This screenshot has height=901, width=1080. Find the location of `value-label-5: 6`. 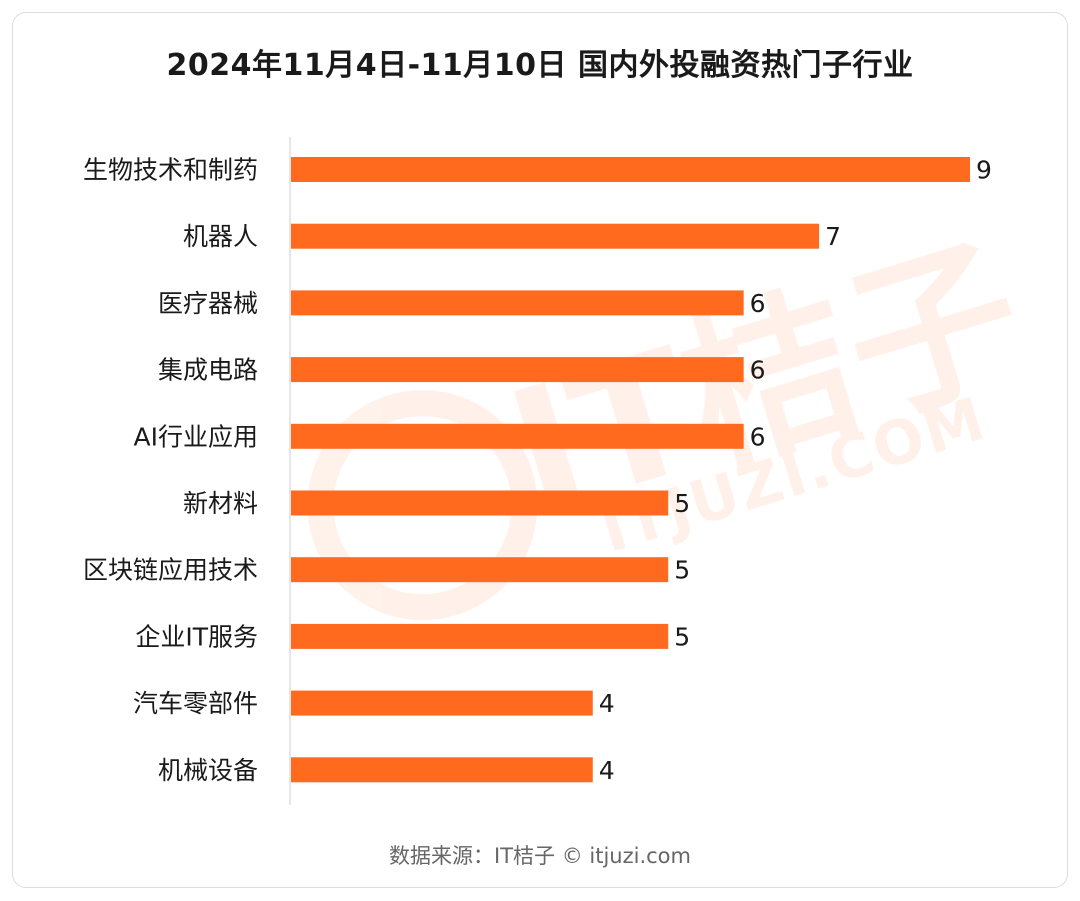

value-label-5: 6 is located at coordinates (758, 436).